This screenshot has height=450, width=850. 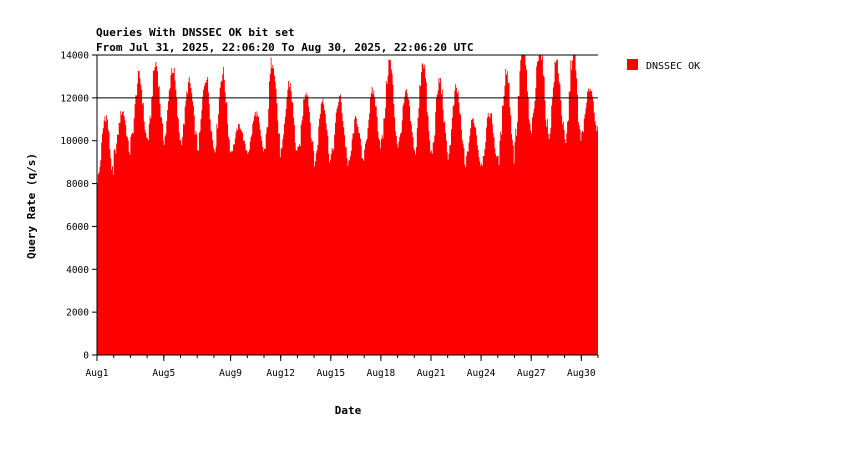 I want to click on legend-label: DNSSEC OK, so click(x=673, y=66).